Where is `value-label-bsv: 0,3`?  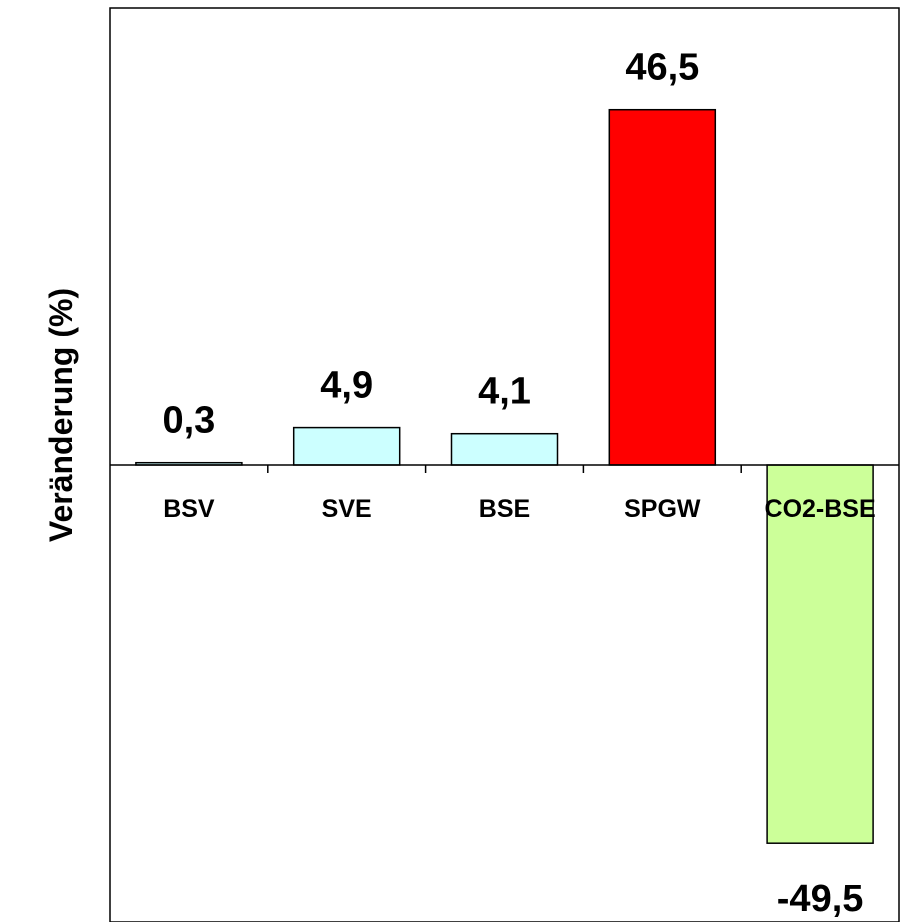 value-label-bsv: 0,3 is located at coordinates (188, 421).